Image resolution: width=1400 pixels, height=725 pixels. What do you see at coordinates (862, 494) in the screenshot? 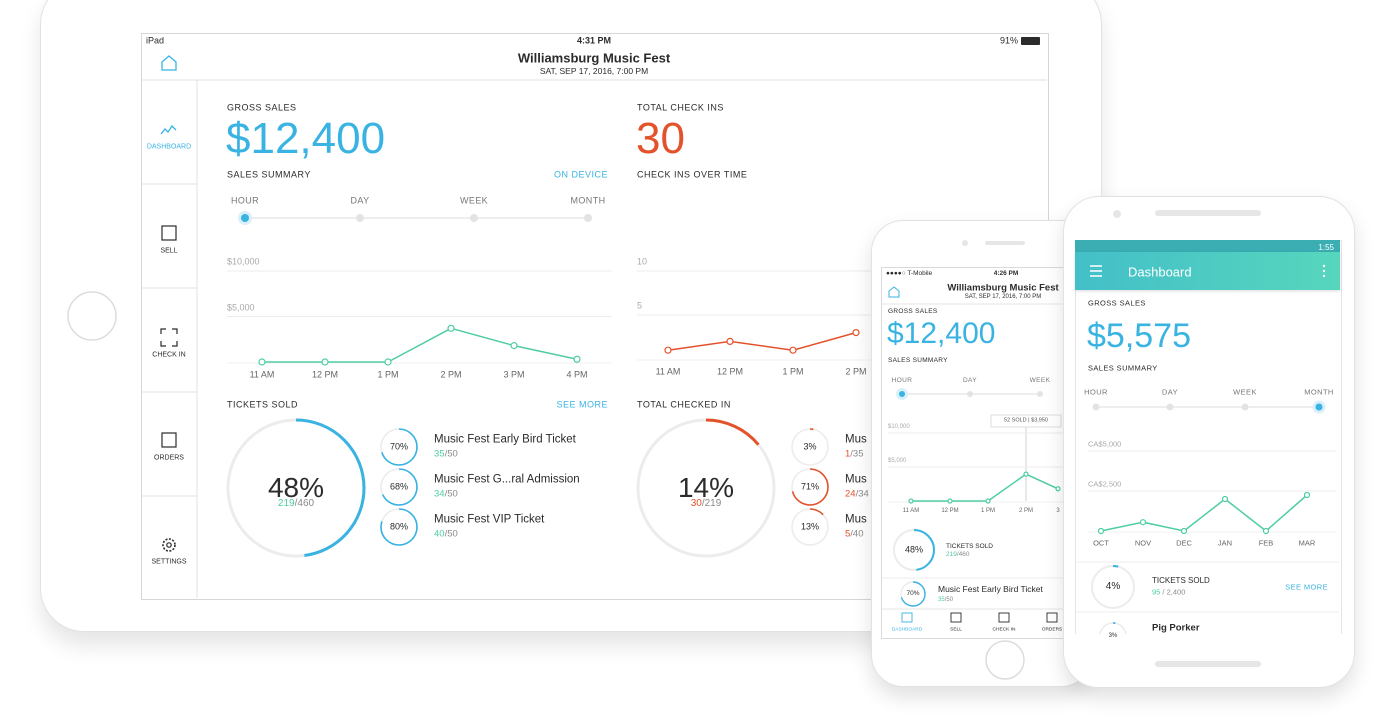
I see `count-part: /34` at bounding box center [862, 494].